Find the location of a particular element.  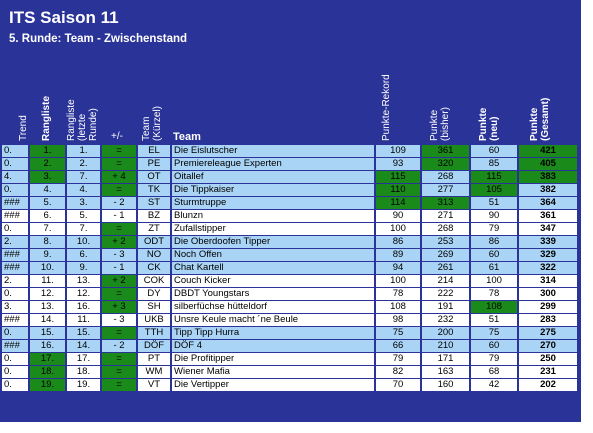

cell-gesamt: 383 is located at coordinates (548, 177).